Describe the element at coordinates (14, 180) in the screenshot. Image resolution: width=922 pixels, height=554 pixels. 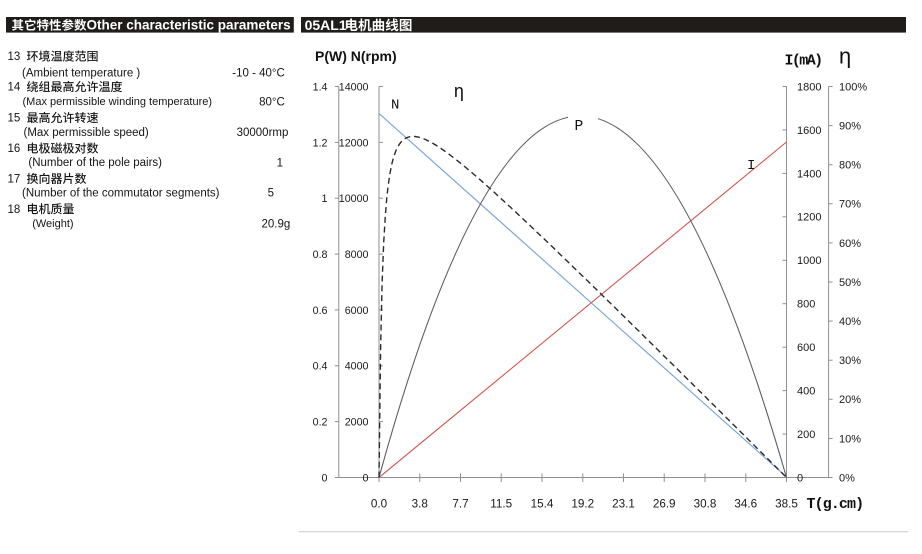
I see `svg-text: 17` at that location.